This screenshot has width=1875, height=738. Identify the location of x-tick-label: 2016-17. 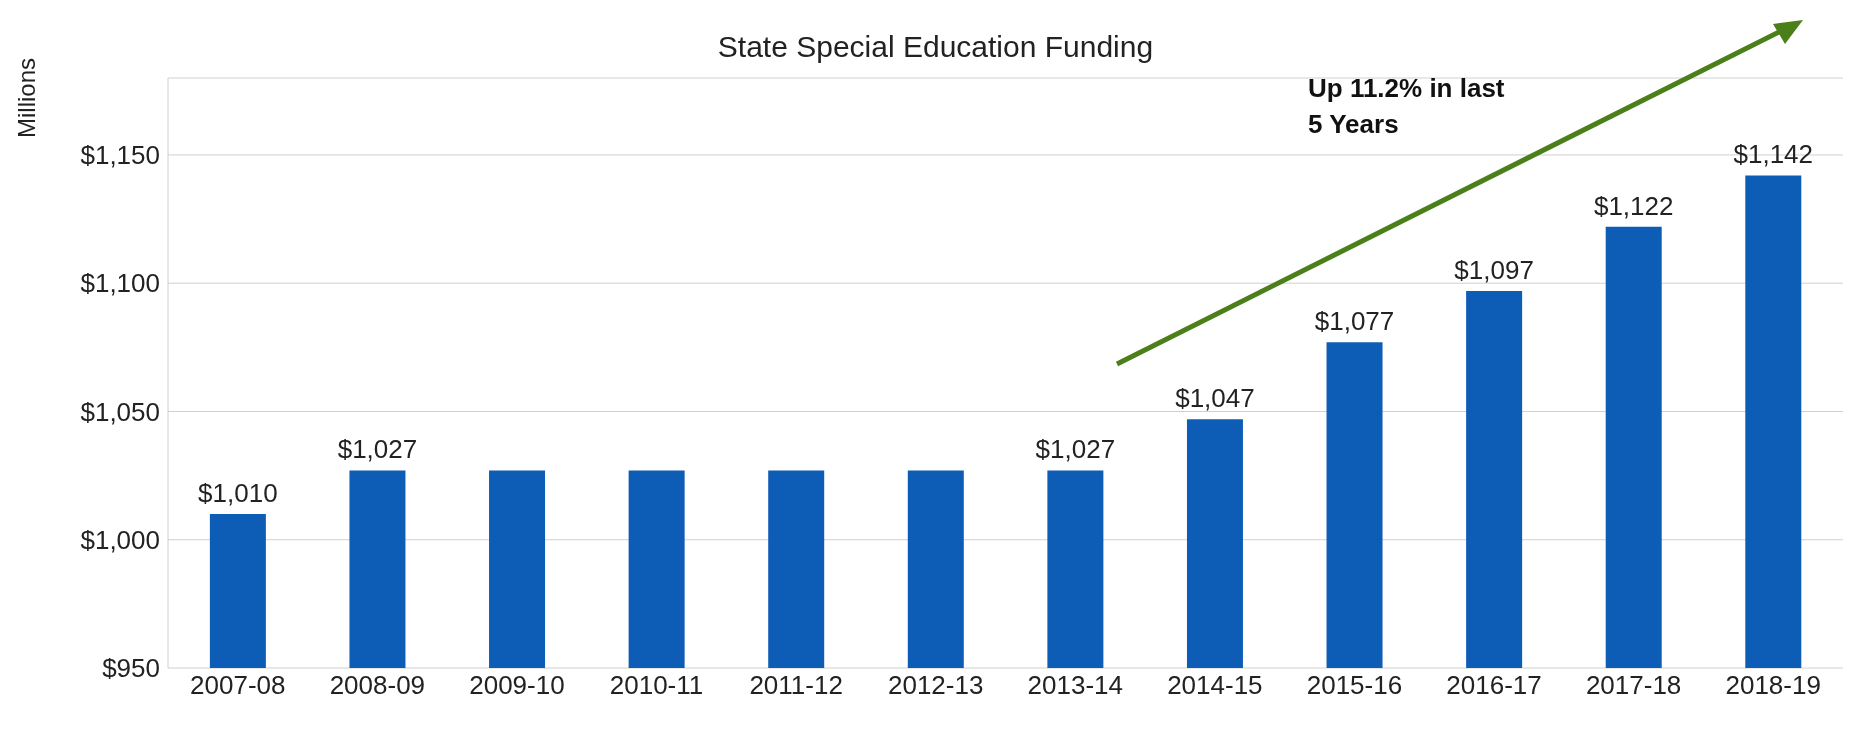
(1494, 685).